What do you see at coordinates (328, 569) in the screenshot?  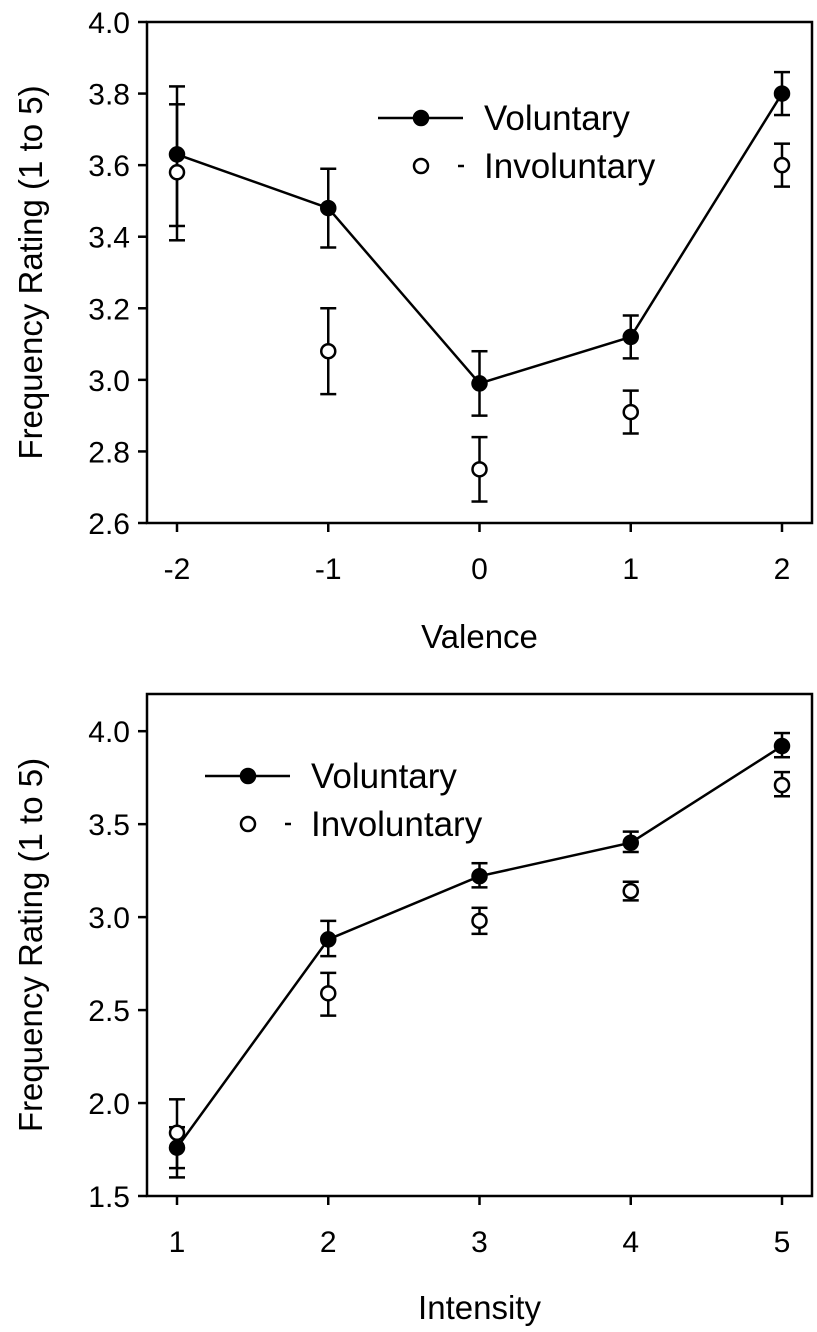 I see `x-tick-label: -1` at bounding box center [328, 569].